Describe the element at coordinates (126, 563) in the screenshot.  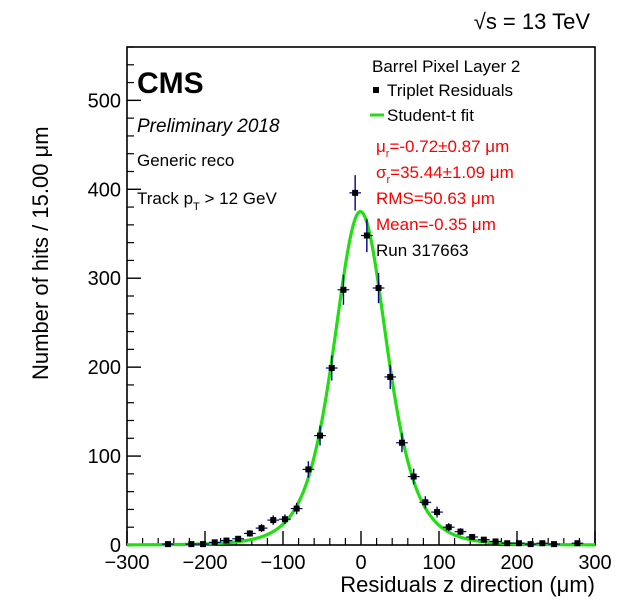
I see `x-tick-label: −300` at that location.